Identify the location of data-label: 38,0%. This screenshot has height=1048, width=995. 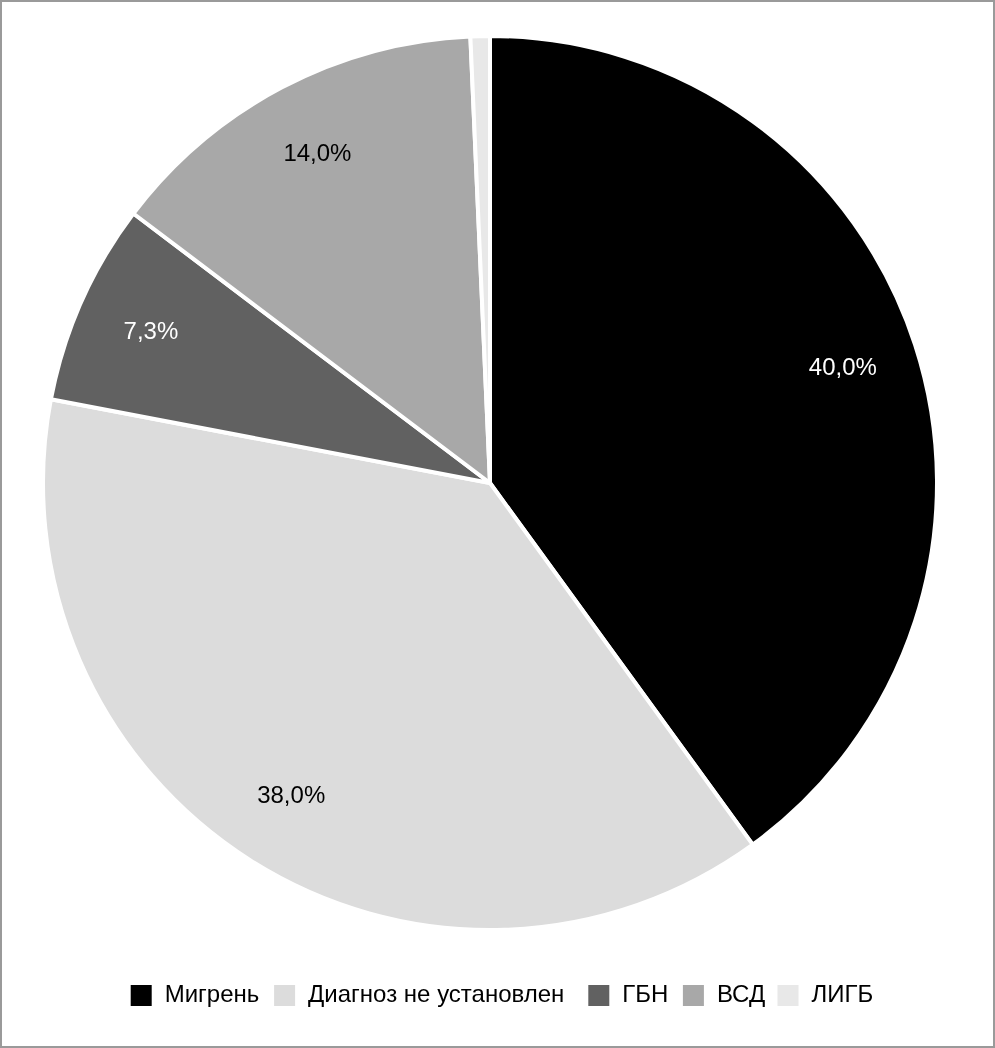
(291, 794).